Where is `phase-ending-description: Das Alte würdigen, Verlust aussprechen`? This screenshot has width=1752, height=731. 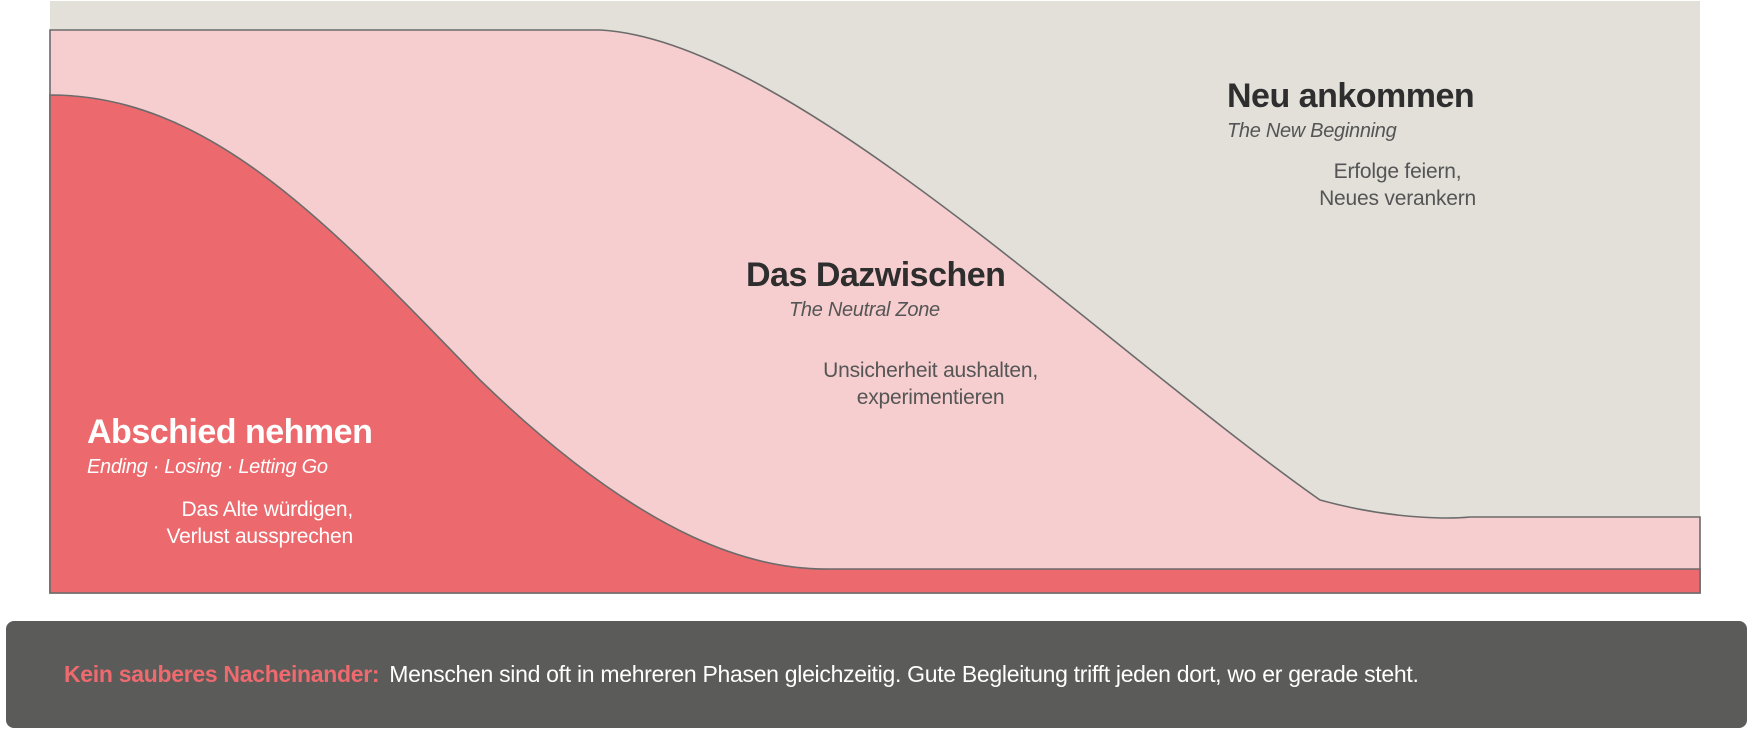 phase-ending-description: Das Alte würdigen, Verlust aussprechen is located at coordinates (260, 523).